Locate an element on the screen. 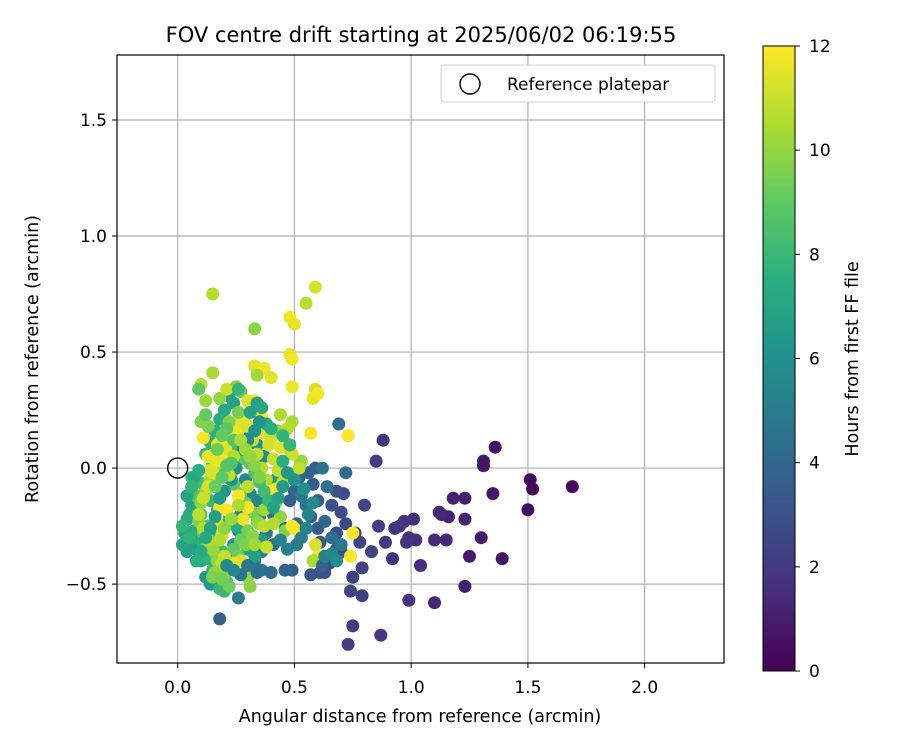 The image size is (900, 750). x-tick-label: 0.0 is located at coordinates (177, 688).